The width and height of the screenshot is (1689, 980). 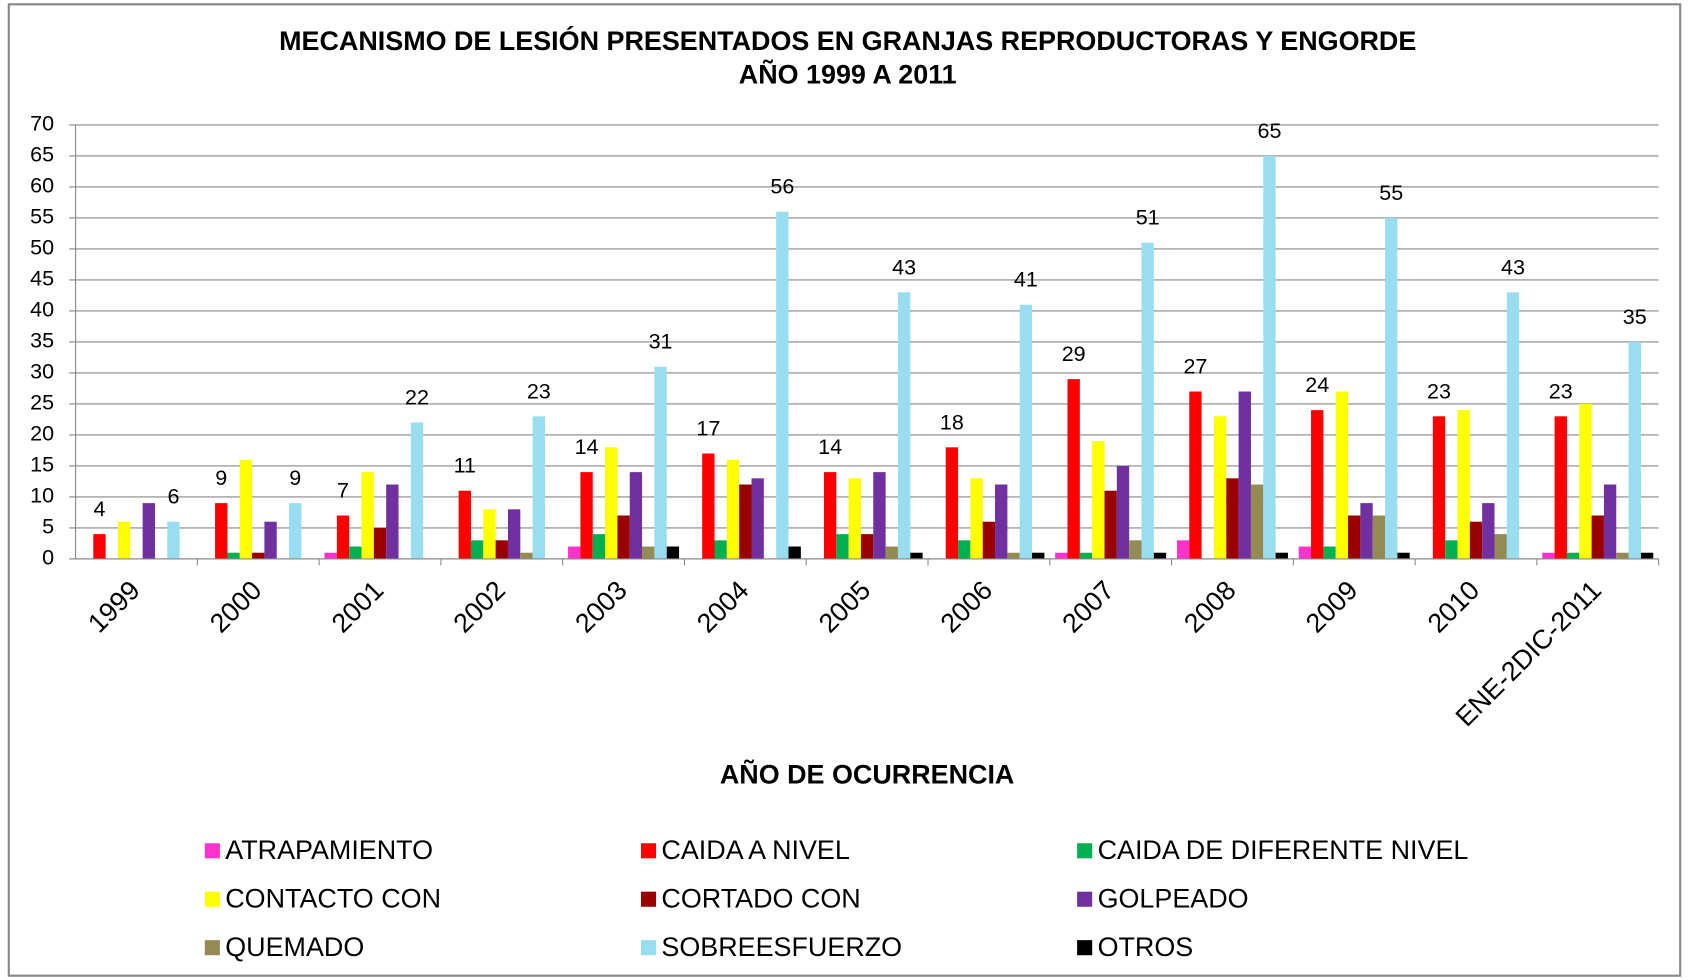 I want to click on data-label: 31, so click(x=661, y=342).